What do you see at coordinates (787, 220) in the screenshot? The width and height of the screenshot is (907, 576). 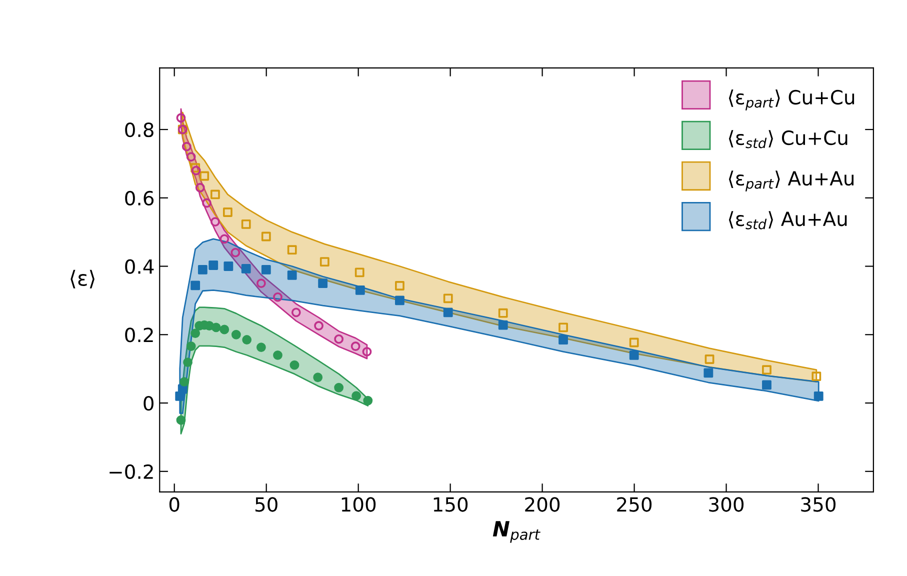 I see `legend-label: ⟨ε$_{std}$⟩ Au+Au` at bounding box center [787, 220].